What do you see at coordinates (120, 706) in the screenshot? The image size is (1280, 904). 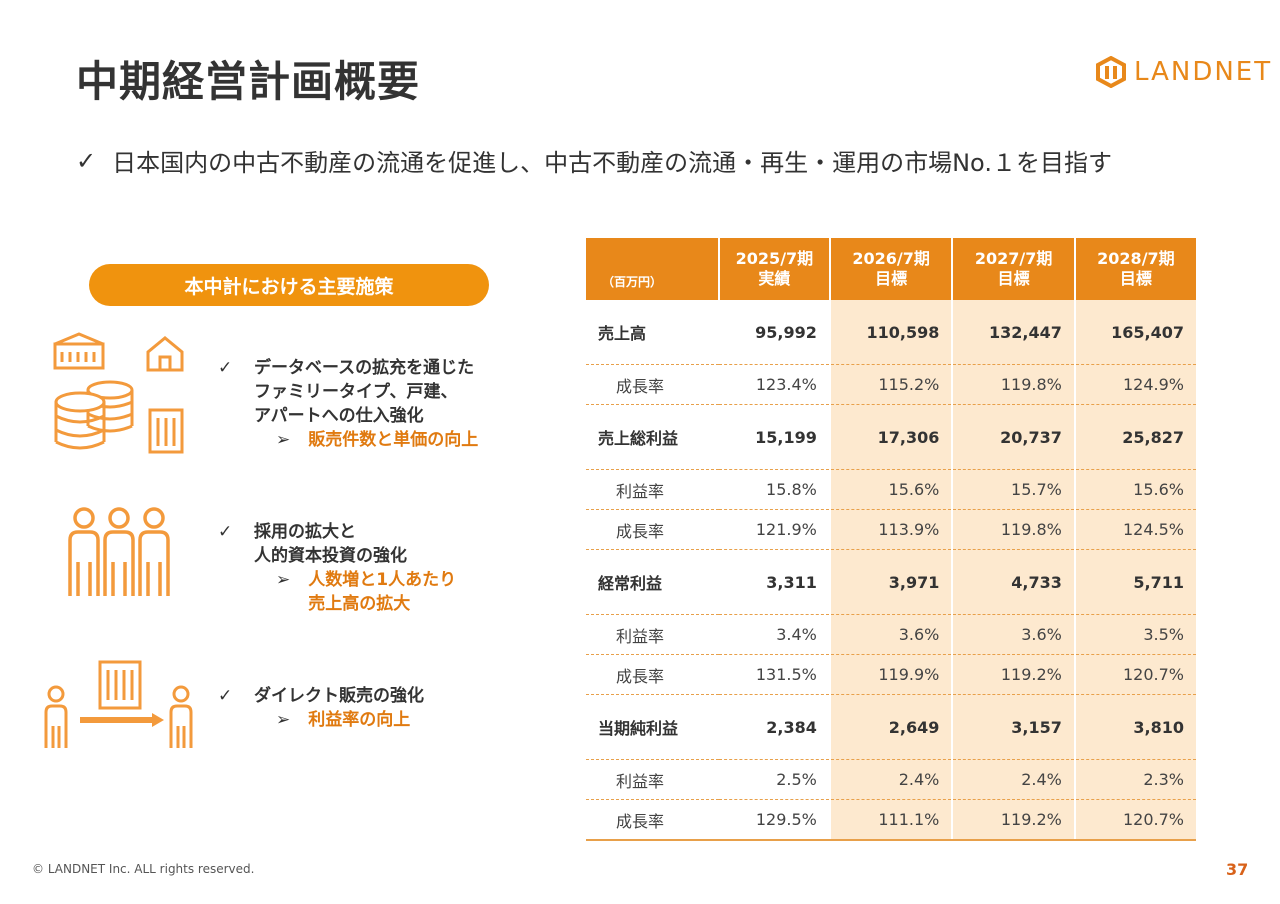 I see `direct-sales-icon` at bounding box center [120, 706].